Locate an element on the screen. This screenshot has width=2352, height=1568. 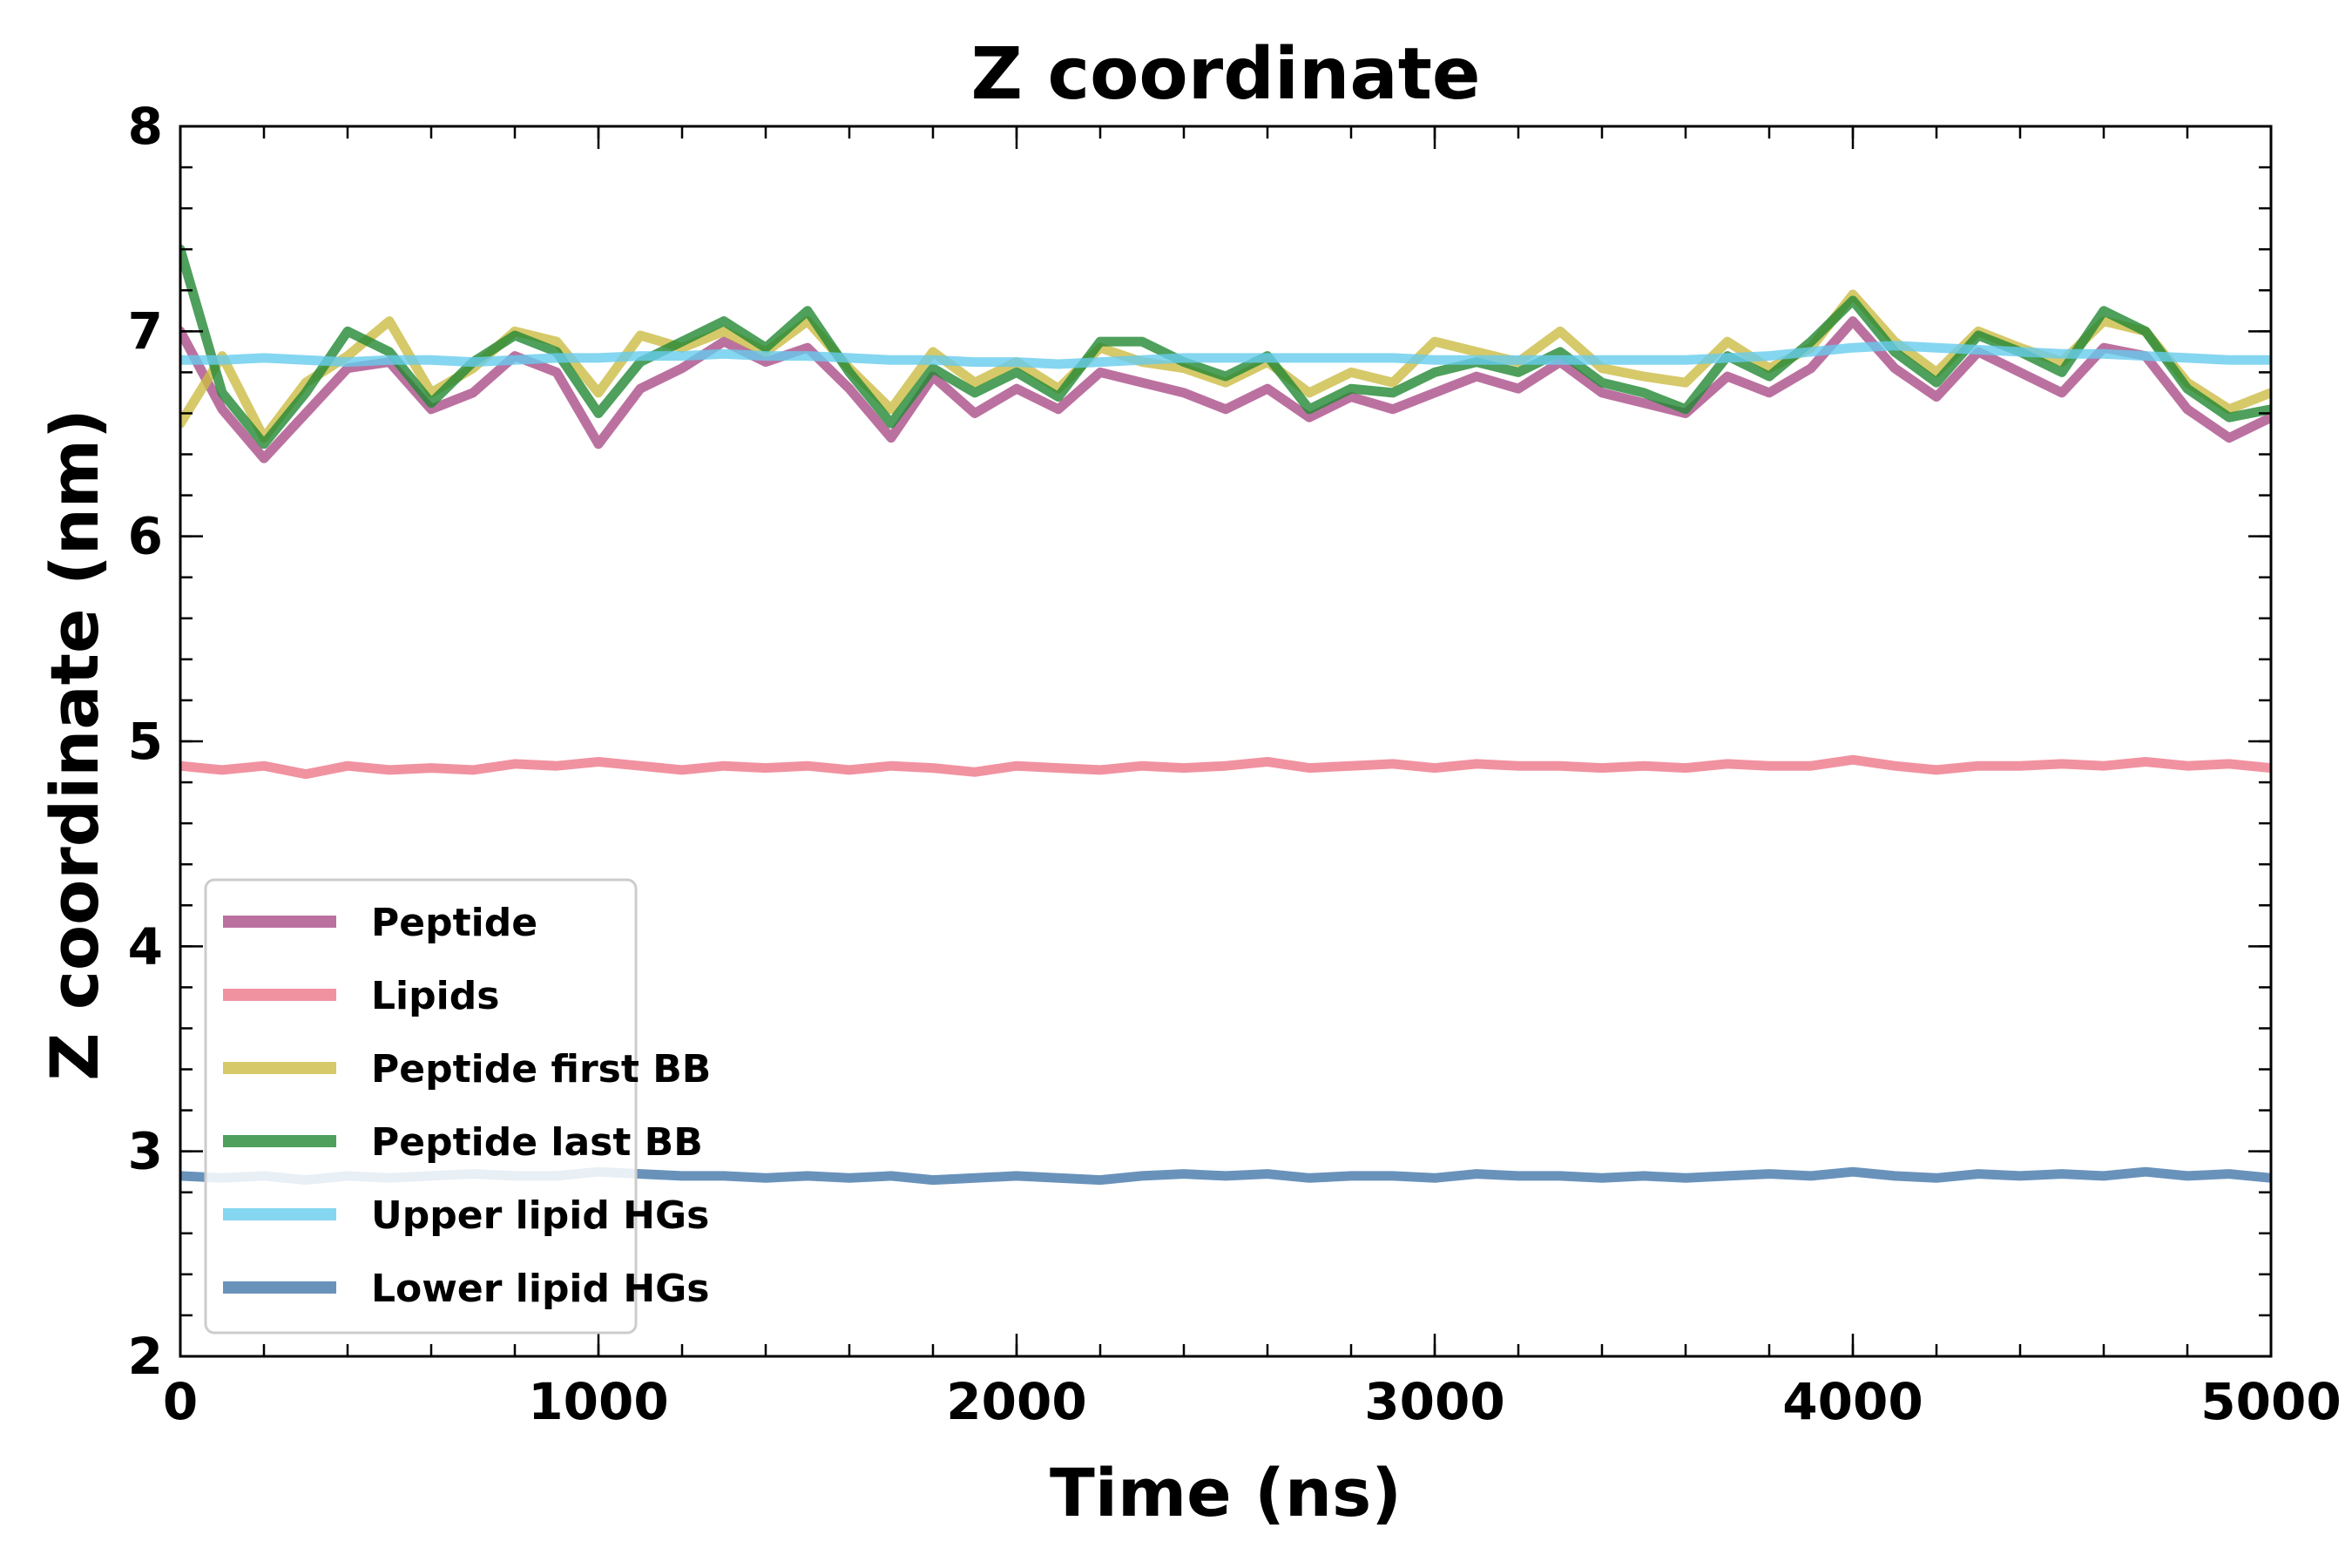
chart-title: Z coordinate is located at coordinates (1225, 74).